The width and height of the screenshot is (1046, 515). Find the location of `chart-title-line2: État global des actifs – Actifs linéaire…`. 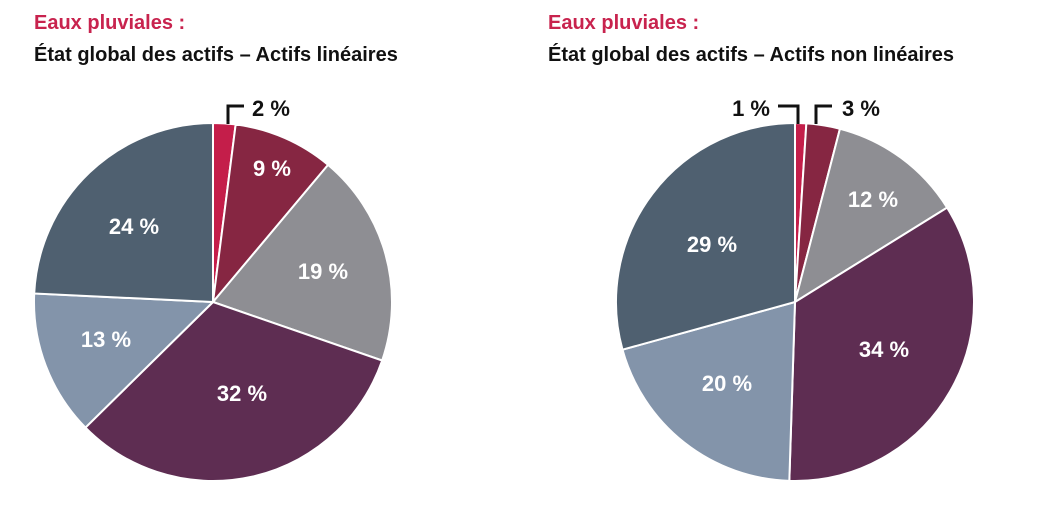

chart-title-line2: État global des actifs – Actifs linéaire… is located at coordinates (216, 55).